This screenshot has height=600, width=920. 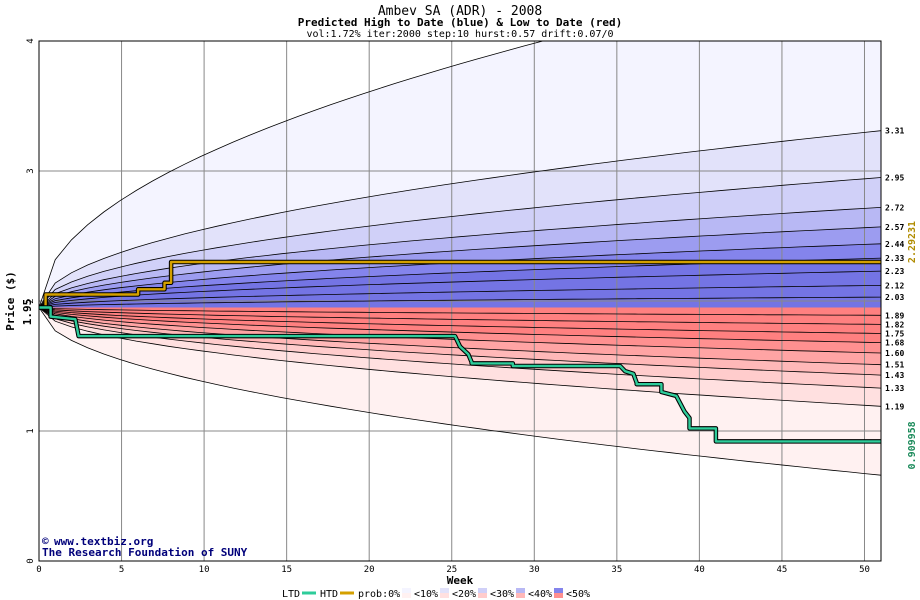 I want to click on end-value-label: 2.23, so click(x=894, y=271).